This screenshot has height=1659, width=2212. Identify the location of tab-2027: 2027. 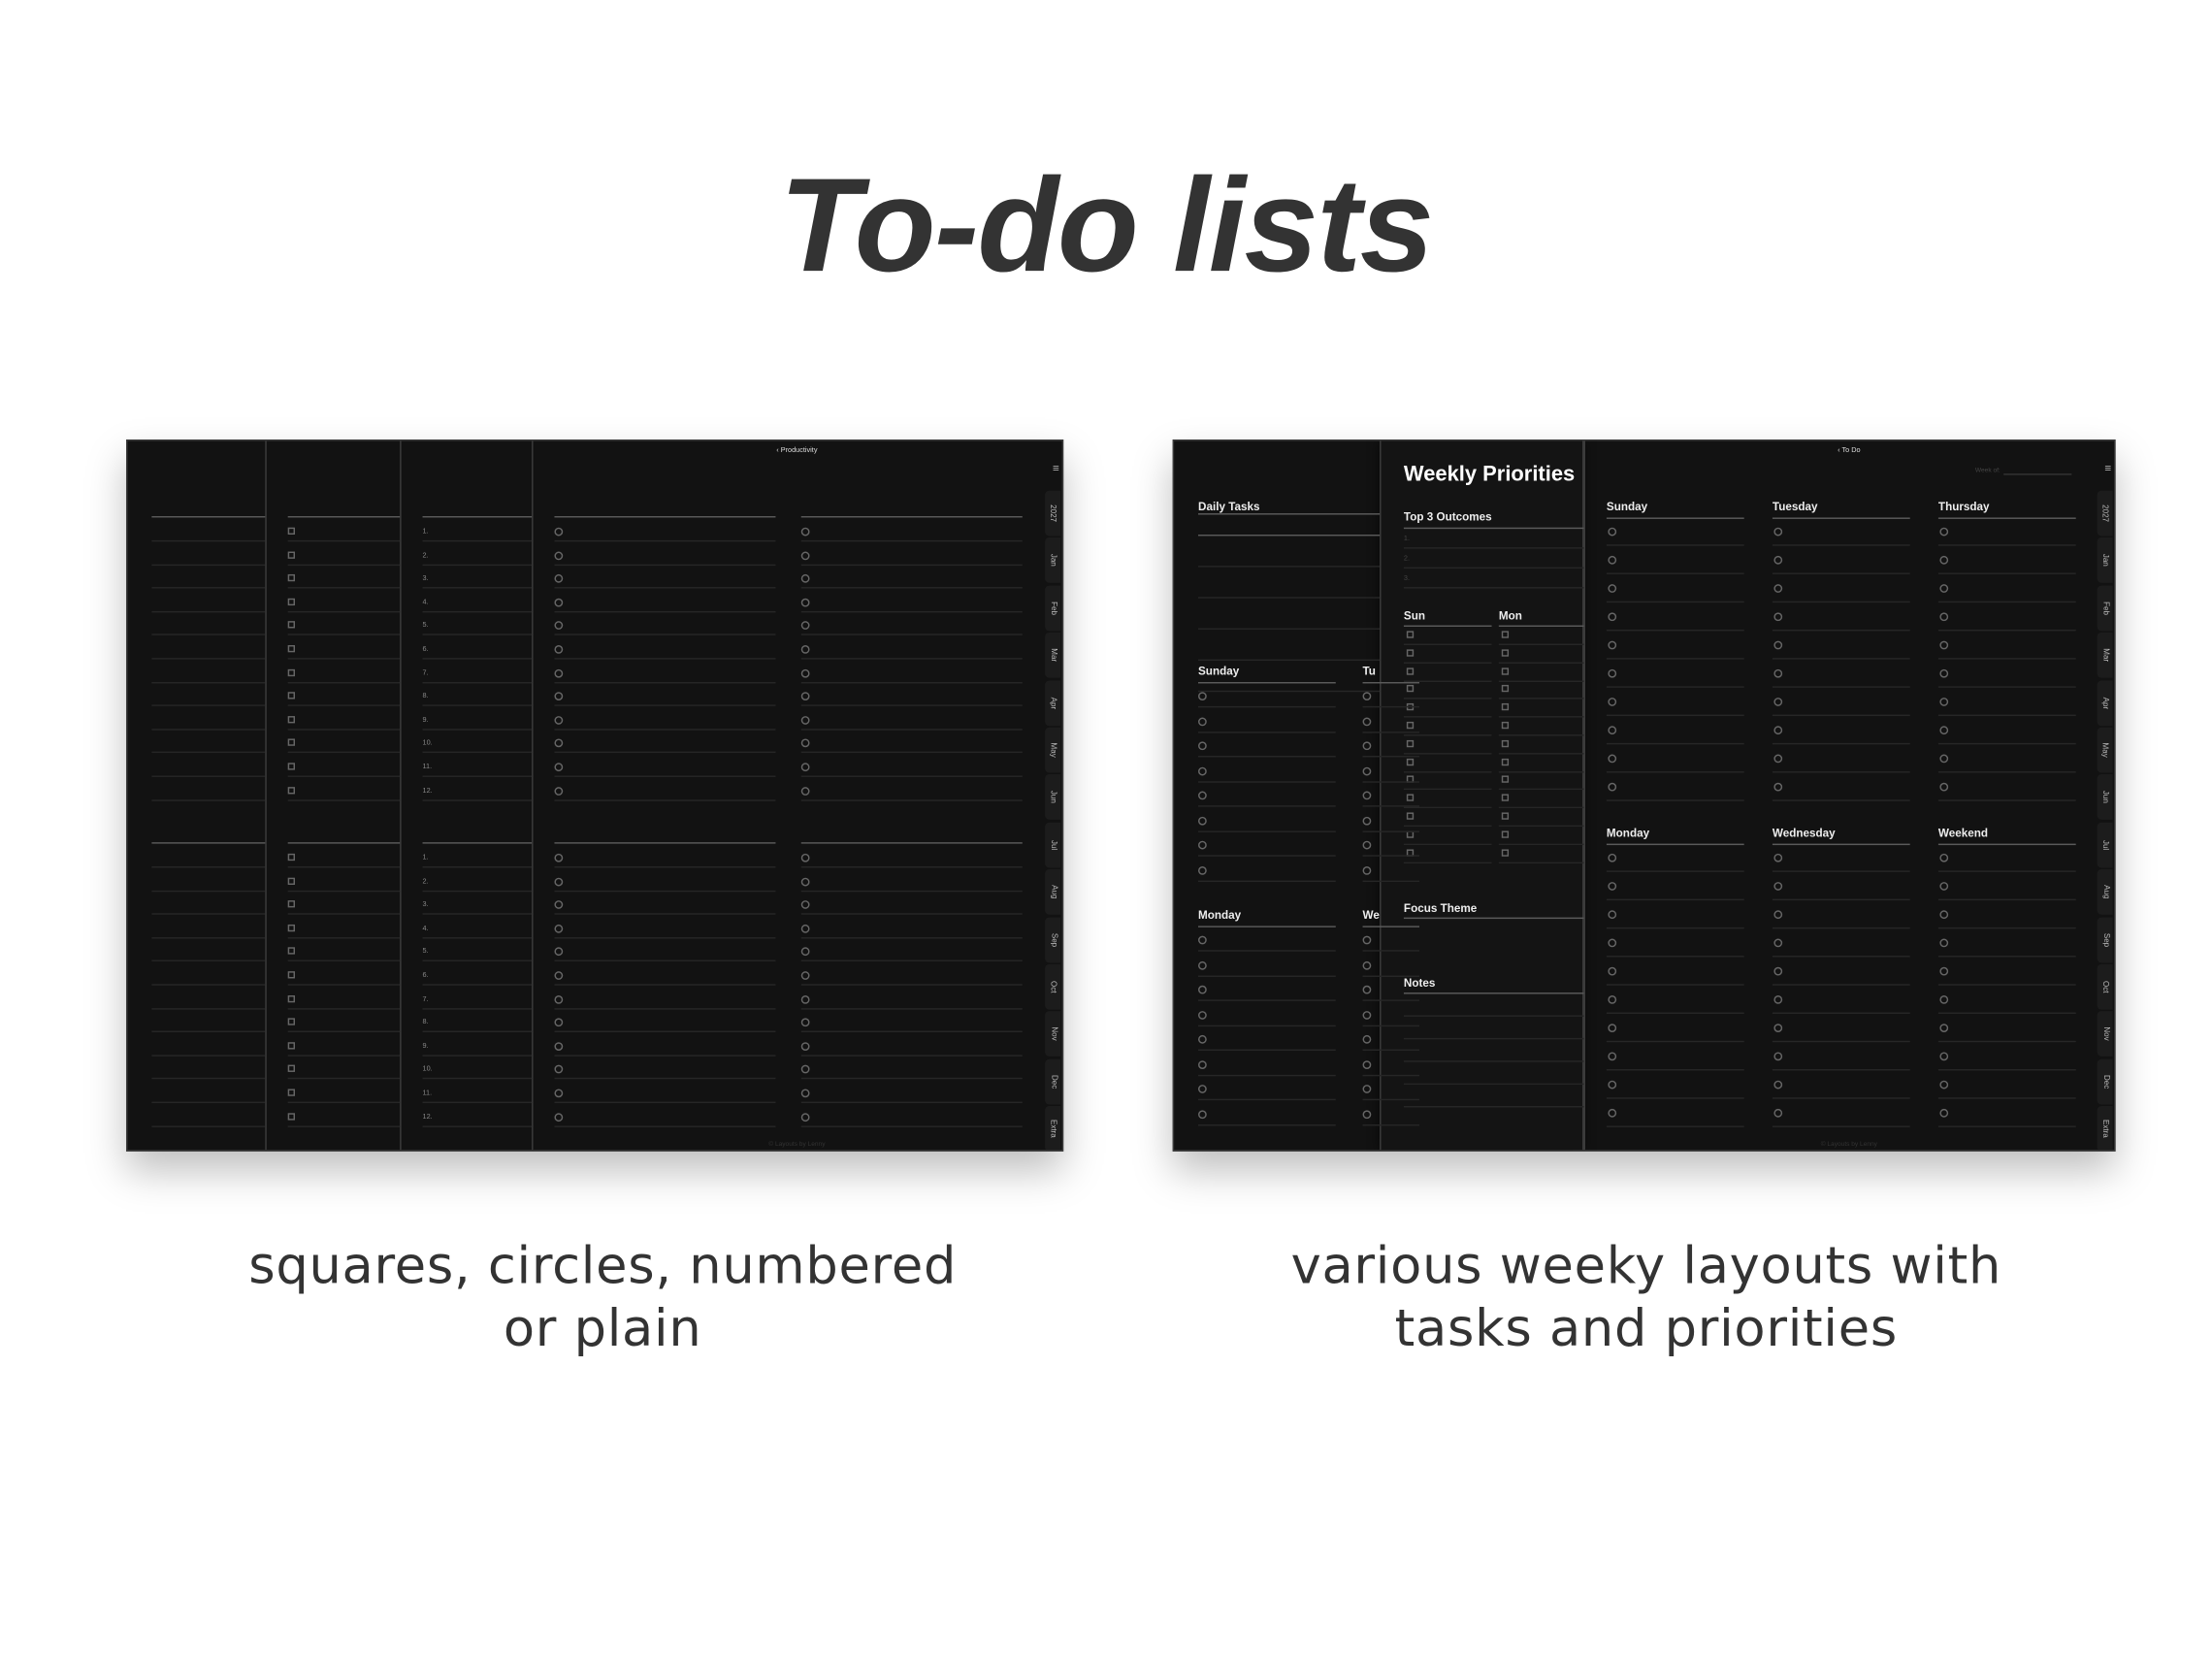
(1053, 514).